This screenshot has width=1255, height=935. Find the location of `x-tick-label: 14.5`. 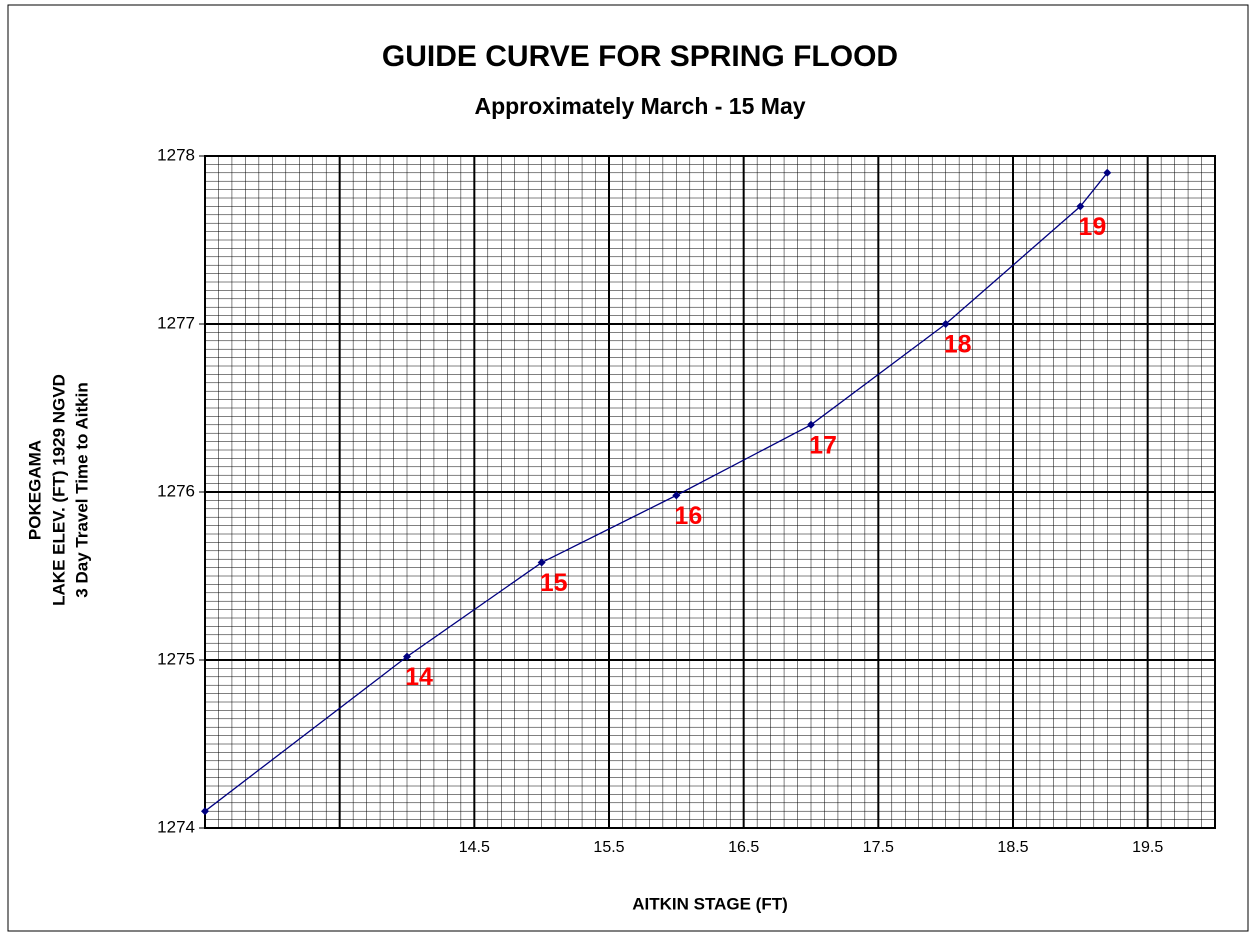

x-tick-label: 14.5 is located at coordinates (474, 847).